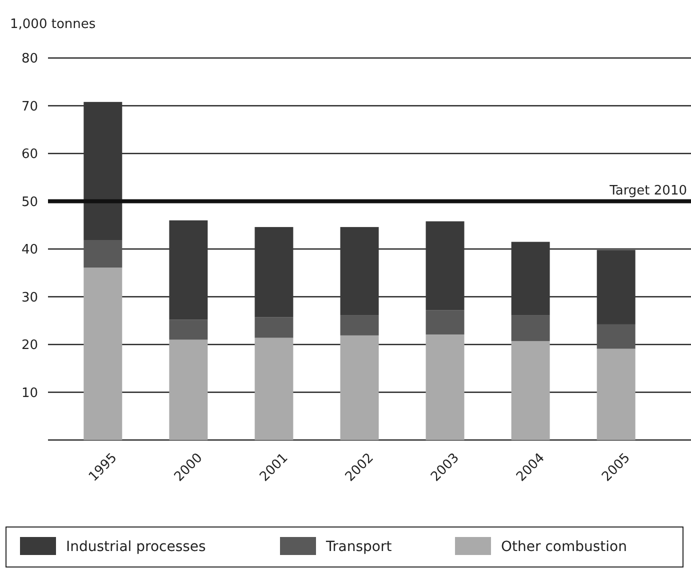  I want to click on y-tick-label: 70, so click(29, 106).